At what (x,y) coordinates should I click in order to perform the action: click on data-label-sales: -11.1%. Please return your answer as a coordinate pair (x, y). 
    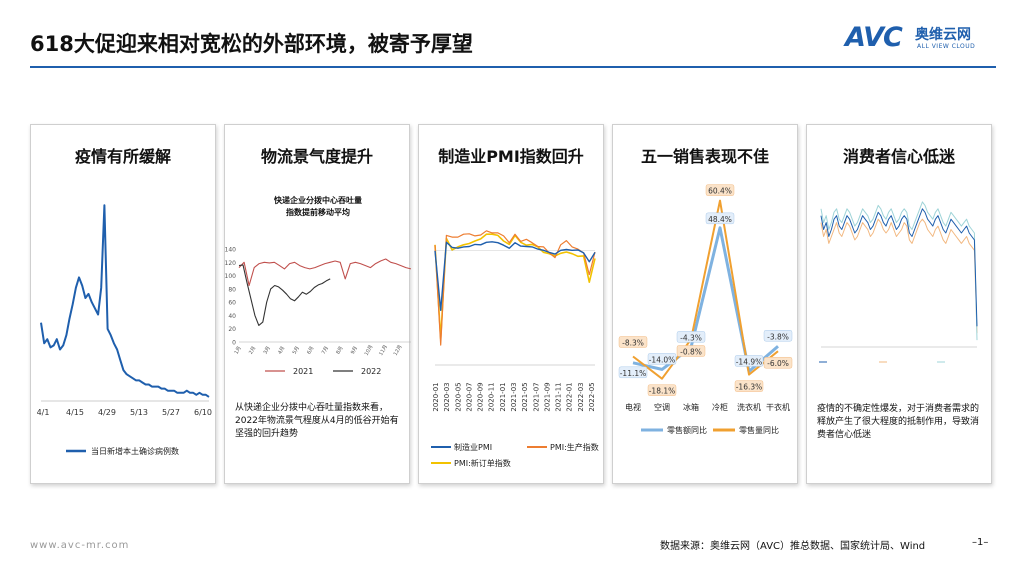
    Looking at the image, I should click on (633, 373).